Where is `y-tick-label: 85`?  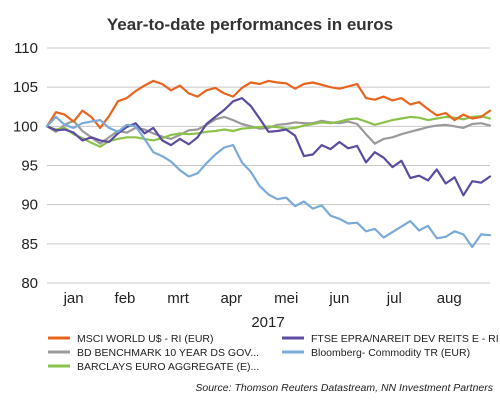
y-tick-label: 85 is located at coordinates (29, 244).